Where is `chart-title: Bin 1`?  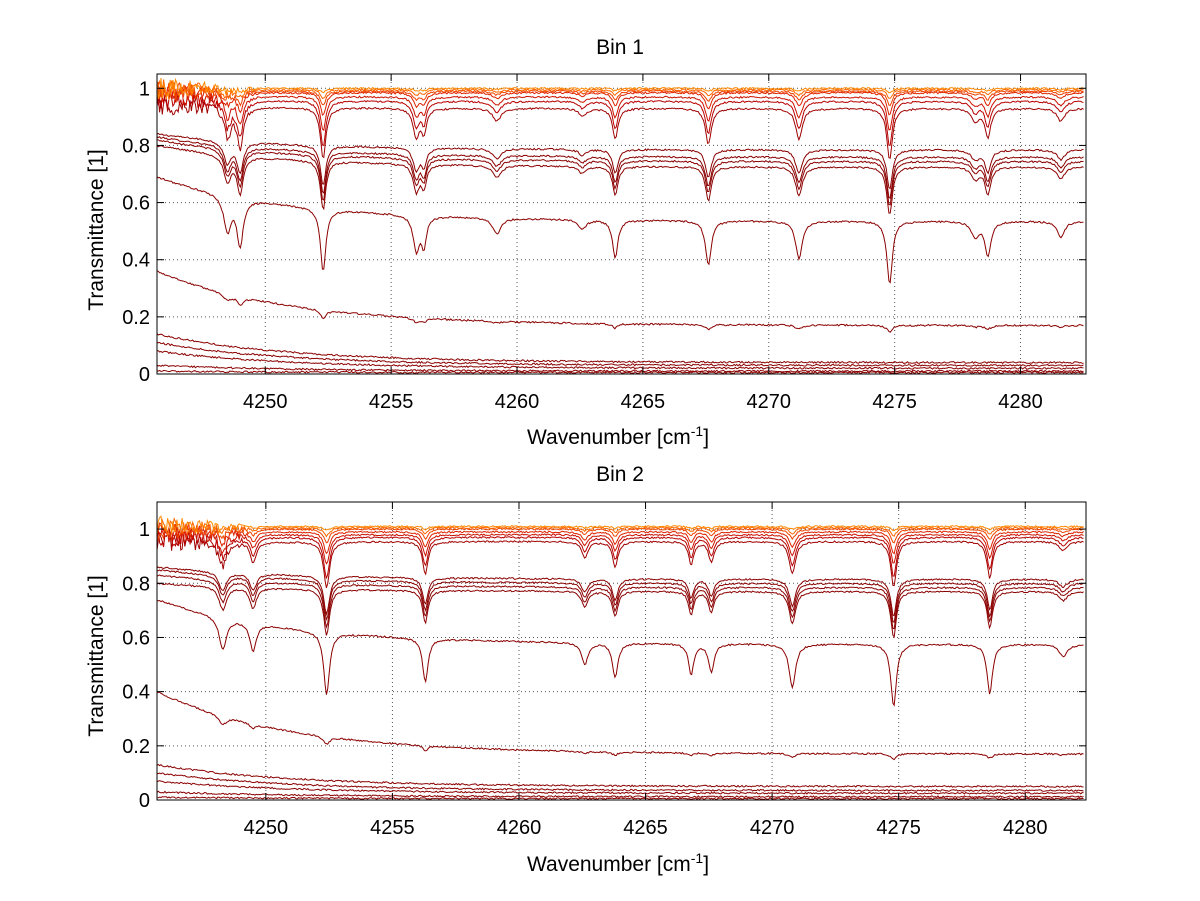 chart-title: Bin 1 is located at coordinates (620, 47).